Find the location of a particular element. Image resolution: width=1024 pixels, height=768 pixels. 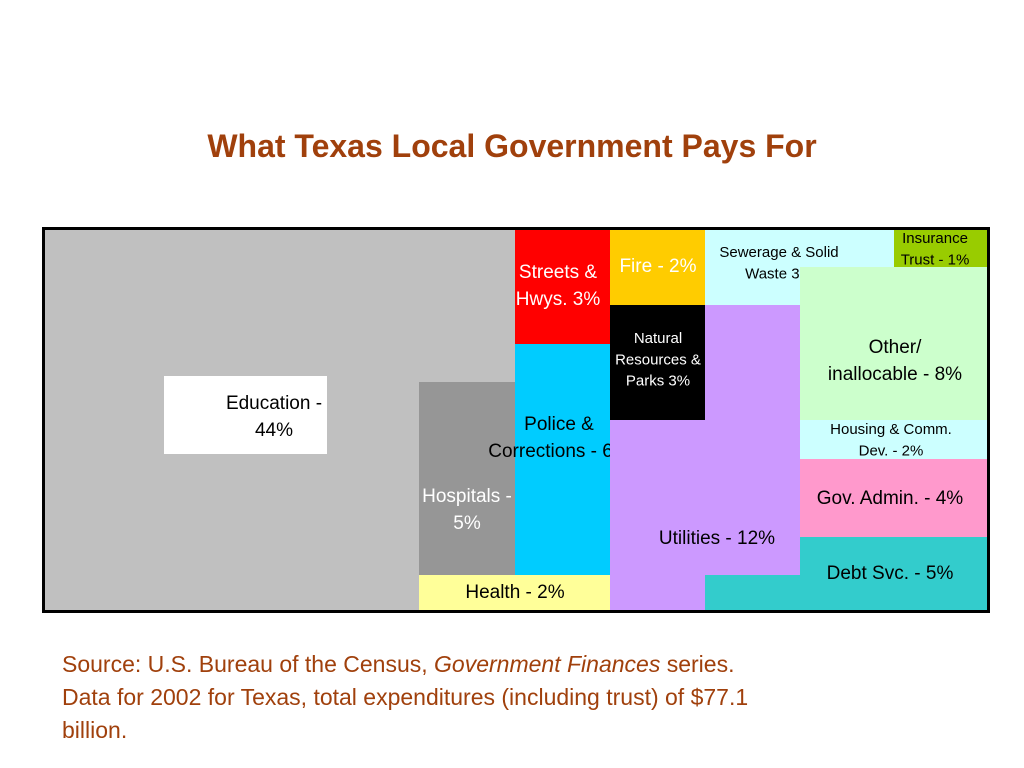

tile-gov-admin: Gov. Admin. - 4% is located at coordinates (893, 498).